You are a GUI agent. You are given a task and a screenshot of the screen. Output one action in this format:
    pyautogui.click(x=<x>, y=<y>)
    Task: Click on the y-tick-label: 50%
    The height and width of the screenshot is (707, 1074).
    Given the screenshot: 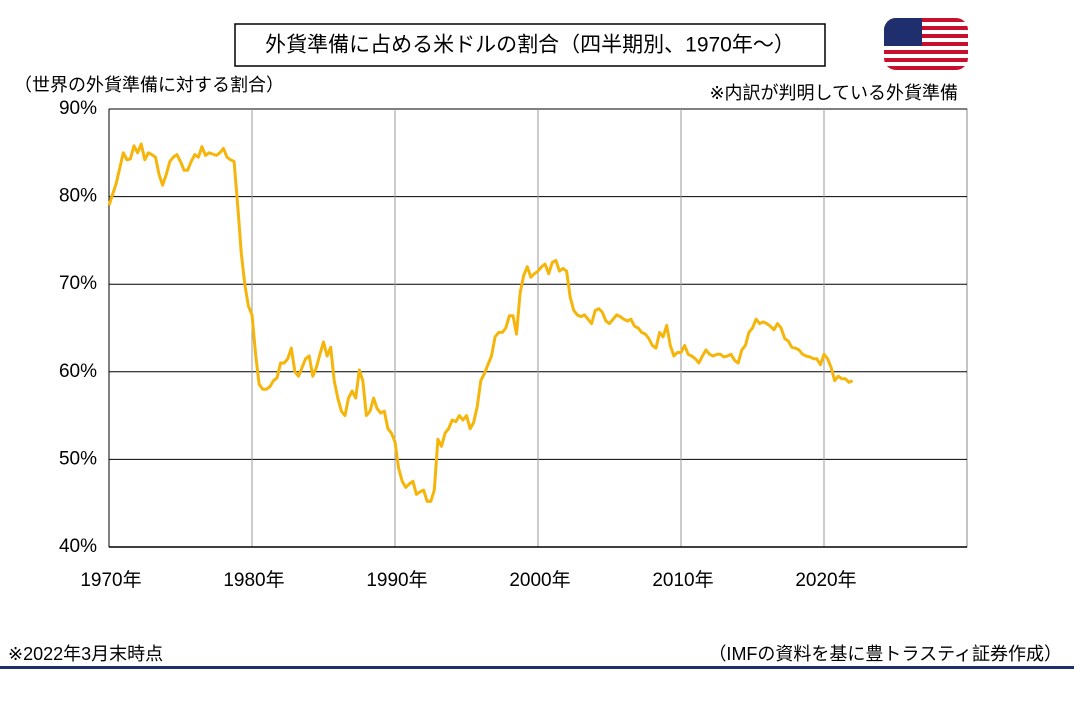 What is the action you would take?
    pyautogui.click(x=78, y=458)
    